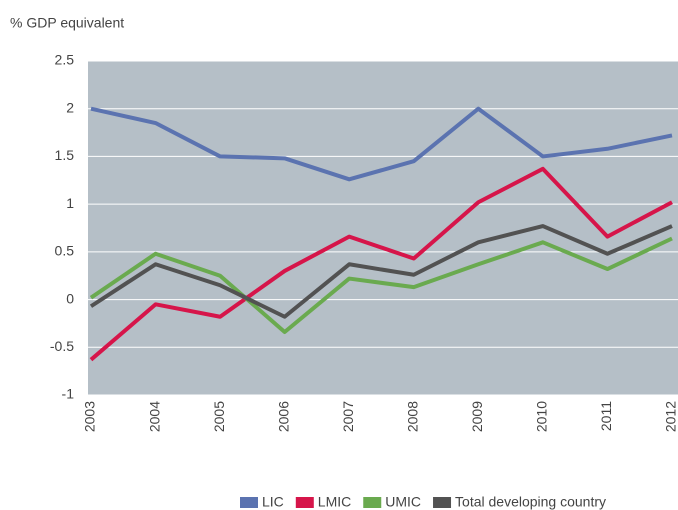 The image size is (678, 510). What do you see at coordinates (70, 107) in the screenshot?
I see `y-tick-label: 2` at bounding box center [70, 107].